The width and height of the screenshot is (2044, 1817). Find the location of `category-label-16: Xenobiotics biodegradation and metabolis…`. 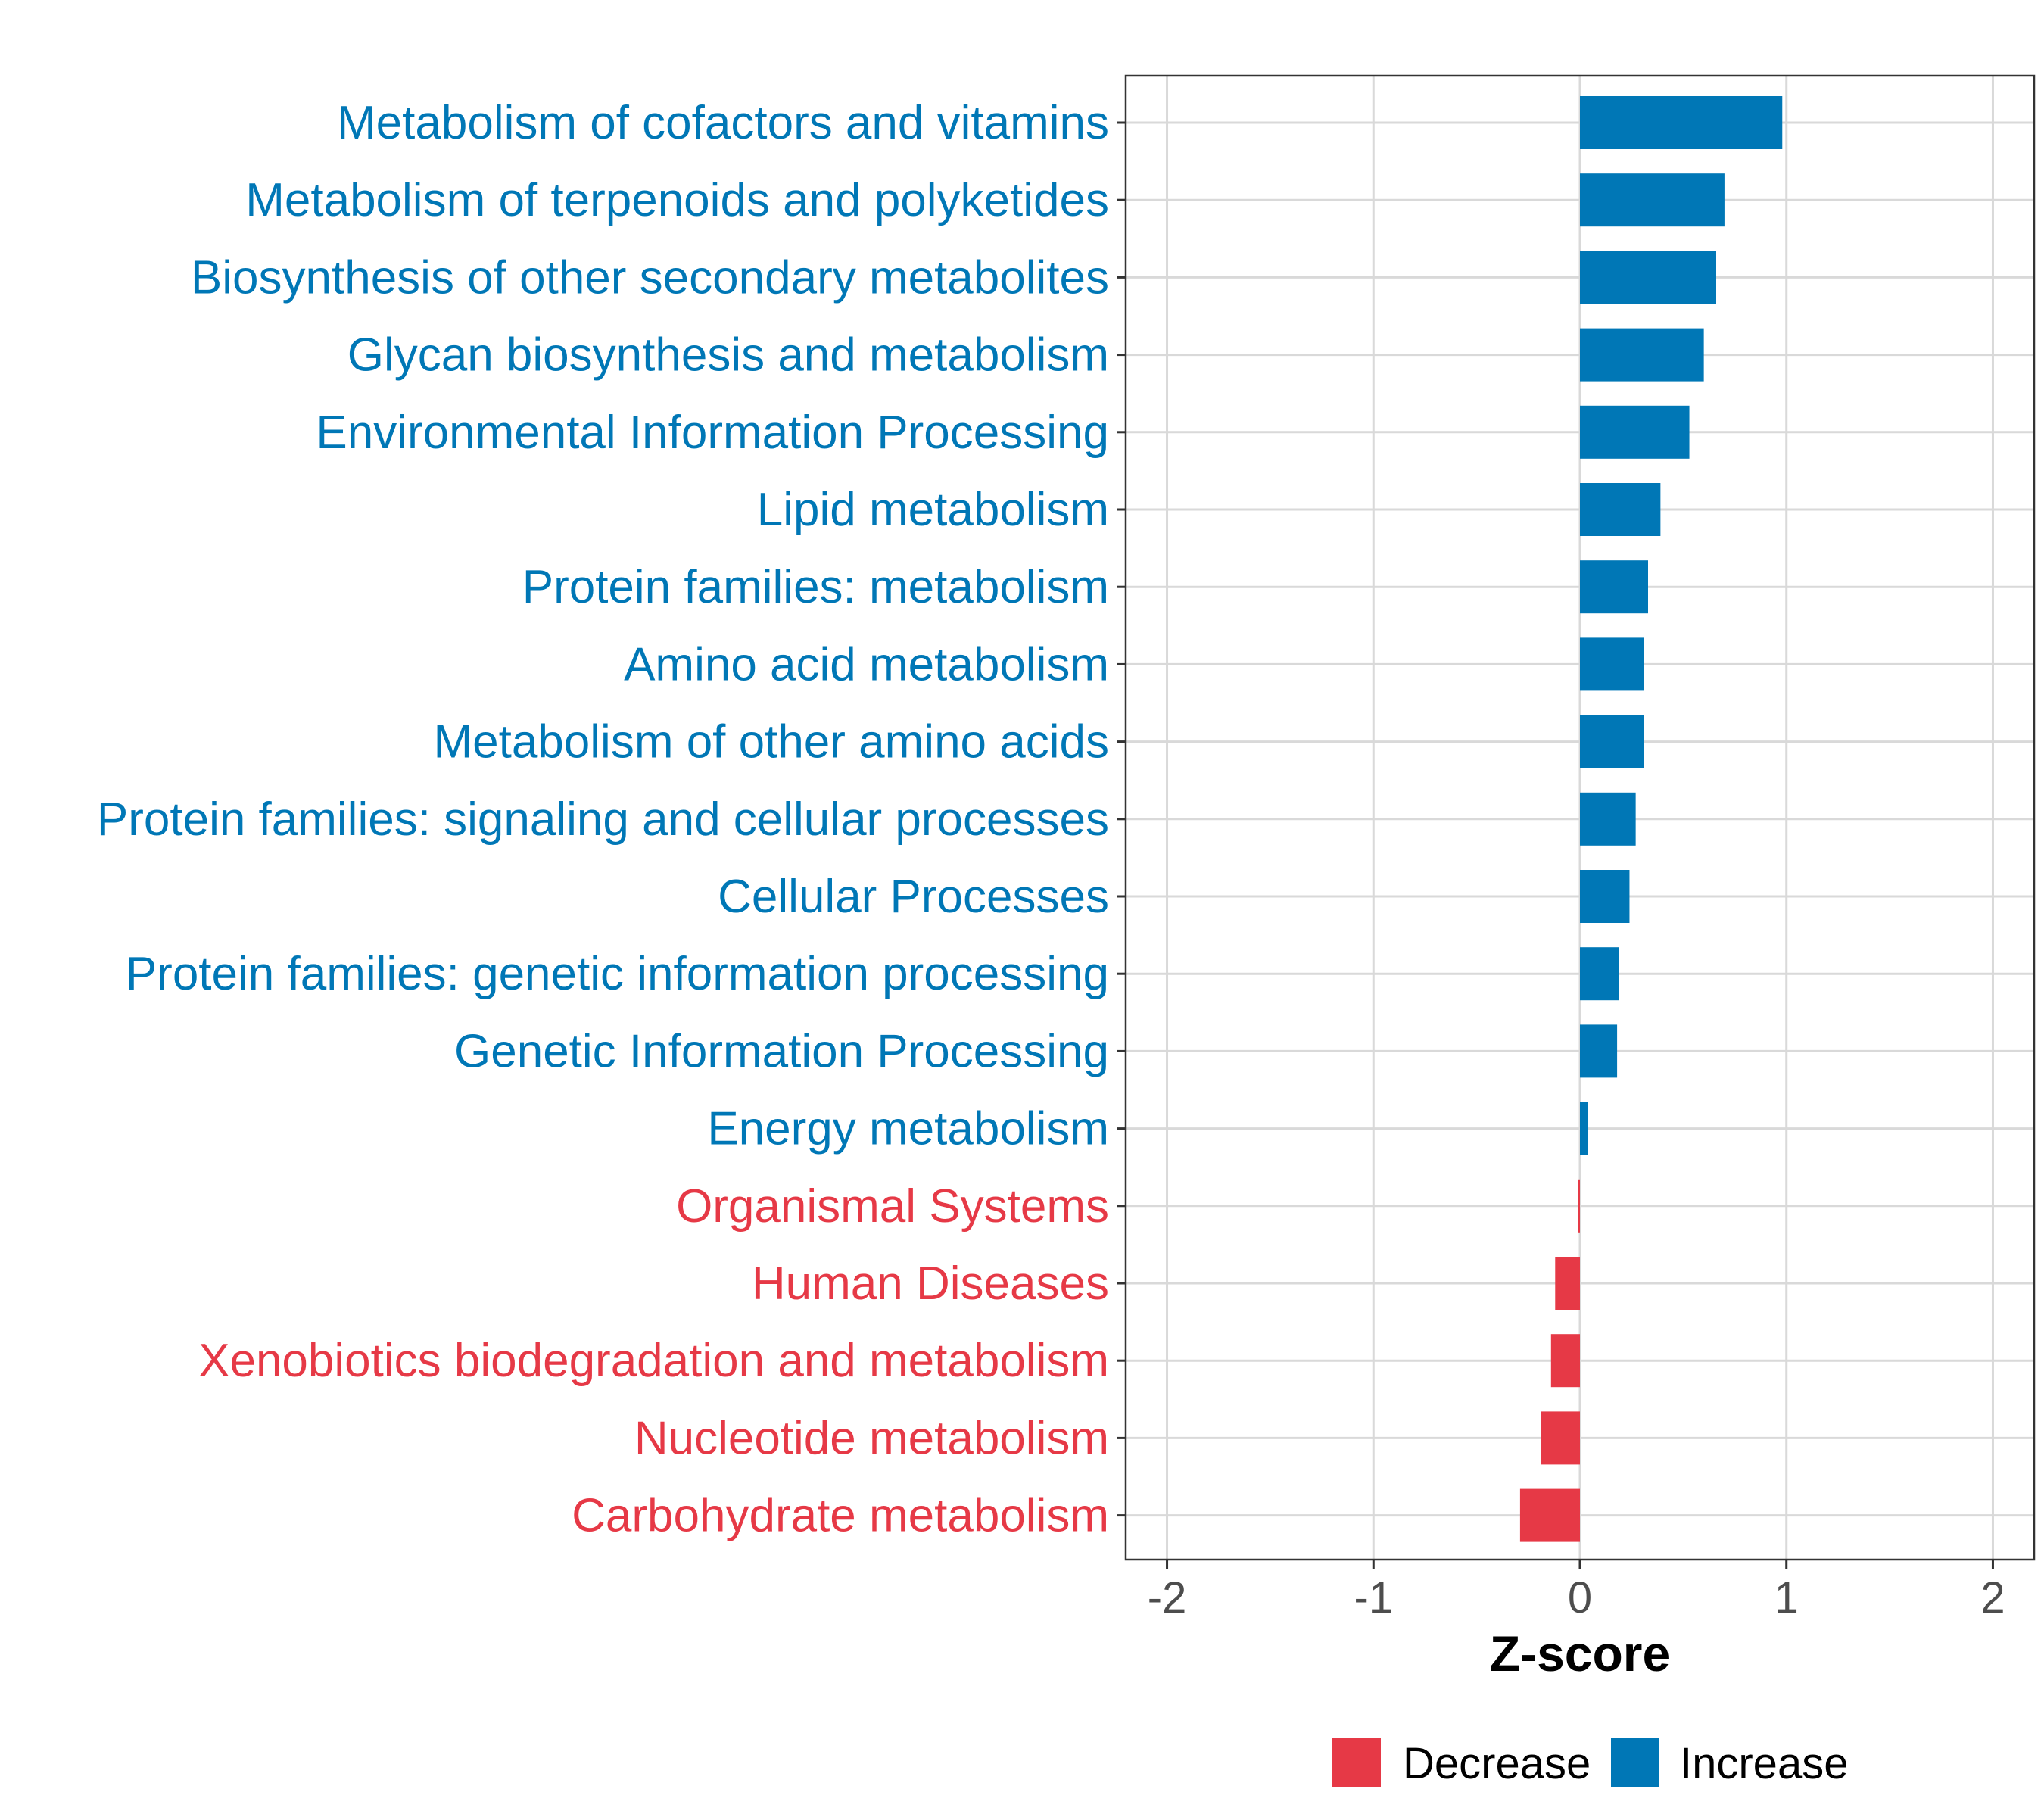

category-label-16: Xenobiotics biodegradation and metabolis… is located at coordinates (653, 1361).